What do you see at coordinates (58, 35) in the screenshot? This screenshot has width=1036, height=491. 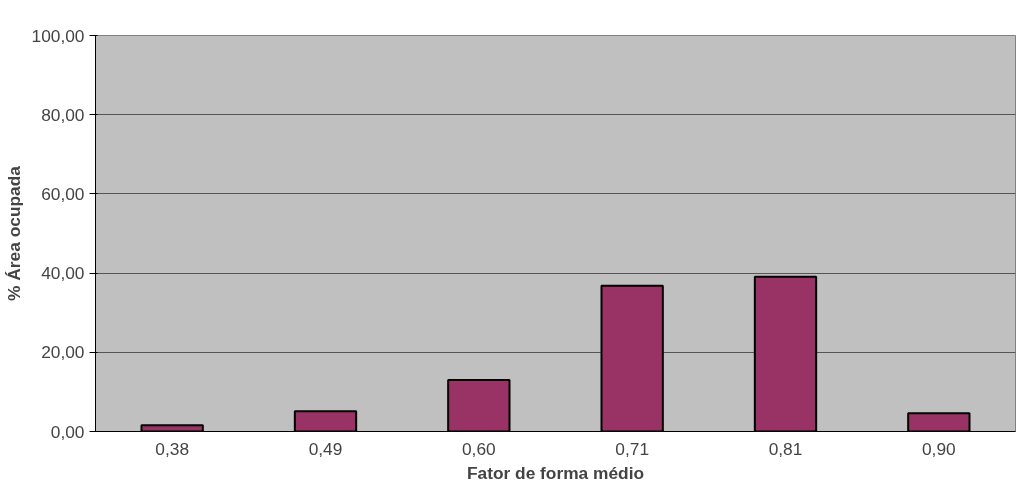 I see `y-tick-label: 100,00` at bounding box center [58, 35].